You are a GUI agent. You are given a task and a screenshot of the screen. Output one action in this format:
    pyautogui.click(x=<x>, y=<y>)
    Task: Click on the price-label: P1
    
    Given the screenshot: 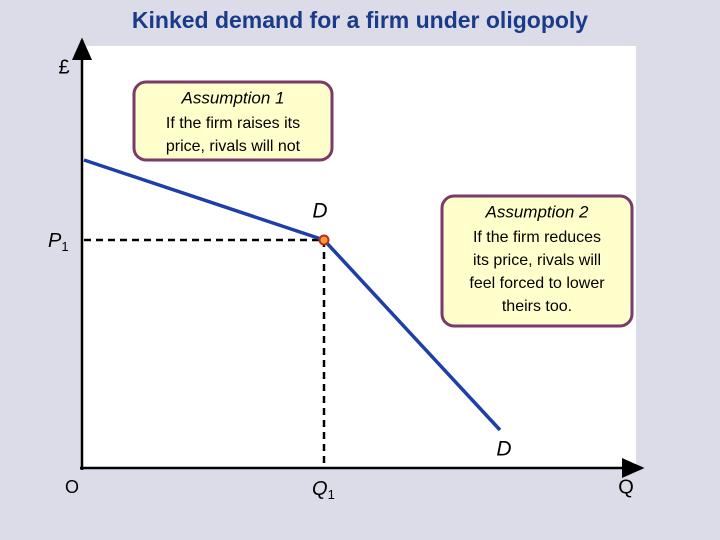 What is the action you would take?
    pyautogui.click(x=58, y=242)
    